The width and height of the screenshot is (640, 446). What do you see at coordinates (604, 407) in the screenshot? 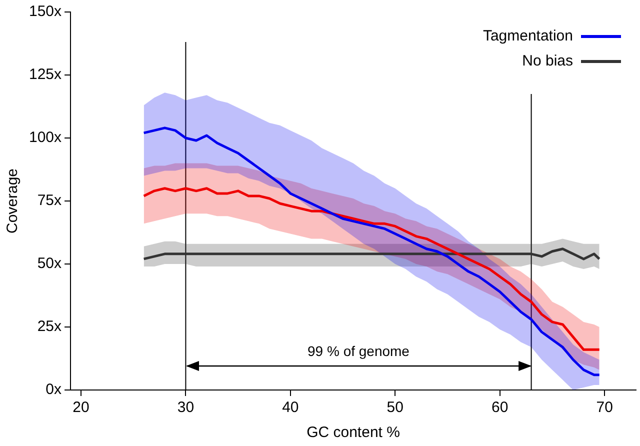
I see `x-tick-label: 70` at bounding box center [604, 407].